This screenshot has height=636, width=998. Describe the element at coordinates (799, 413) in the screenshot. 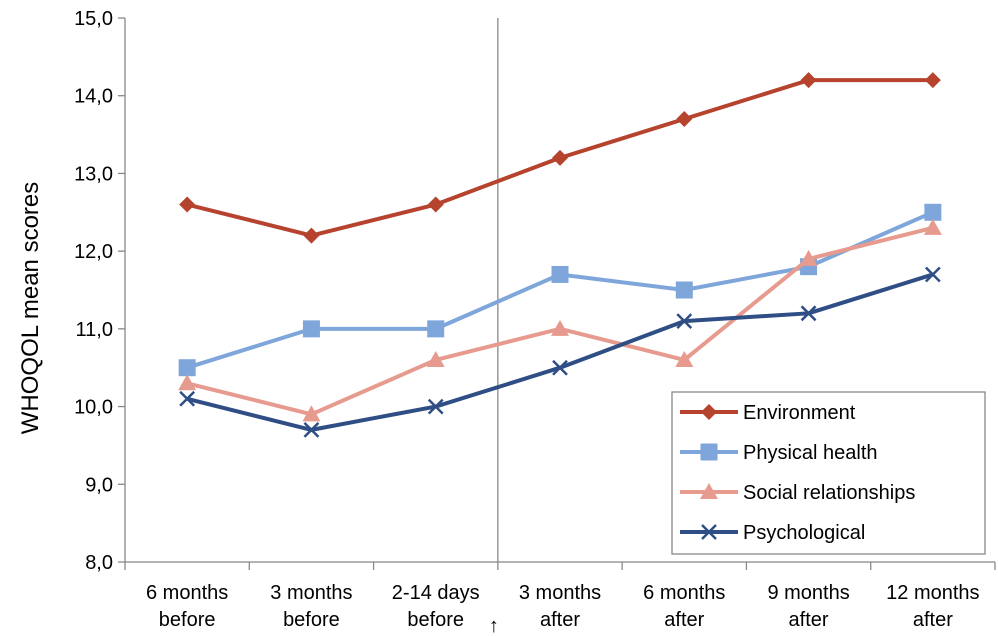

I see `legend-entry: Environment` at that location.